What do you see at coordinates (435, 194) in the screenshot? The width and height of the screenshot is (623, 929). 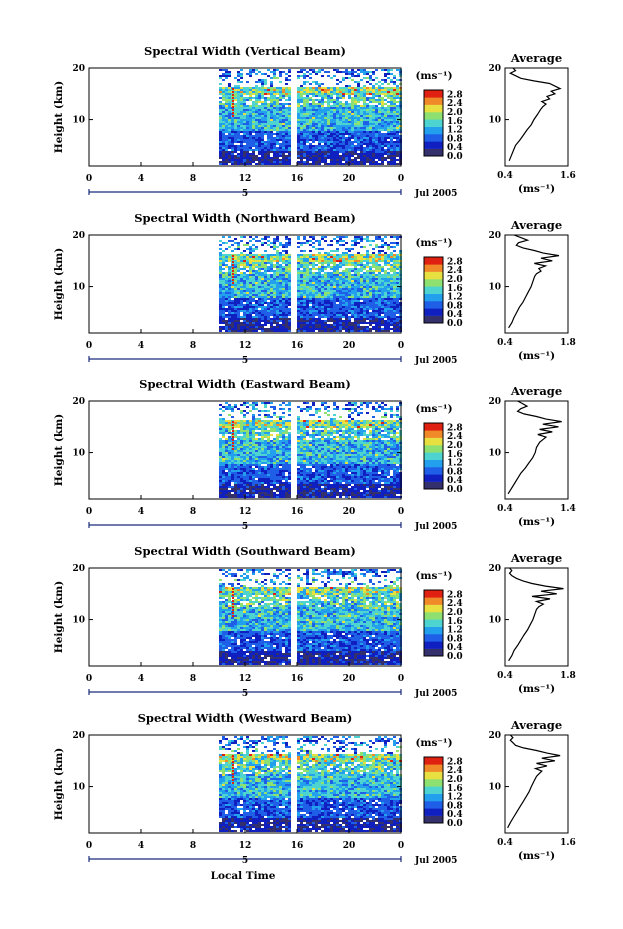 I see `date-label: Jul 2005` at bounding box center [435, 194].